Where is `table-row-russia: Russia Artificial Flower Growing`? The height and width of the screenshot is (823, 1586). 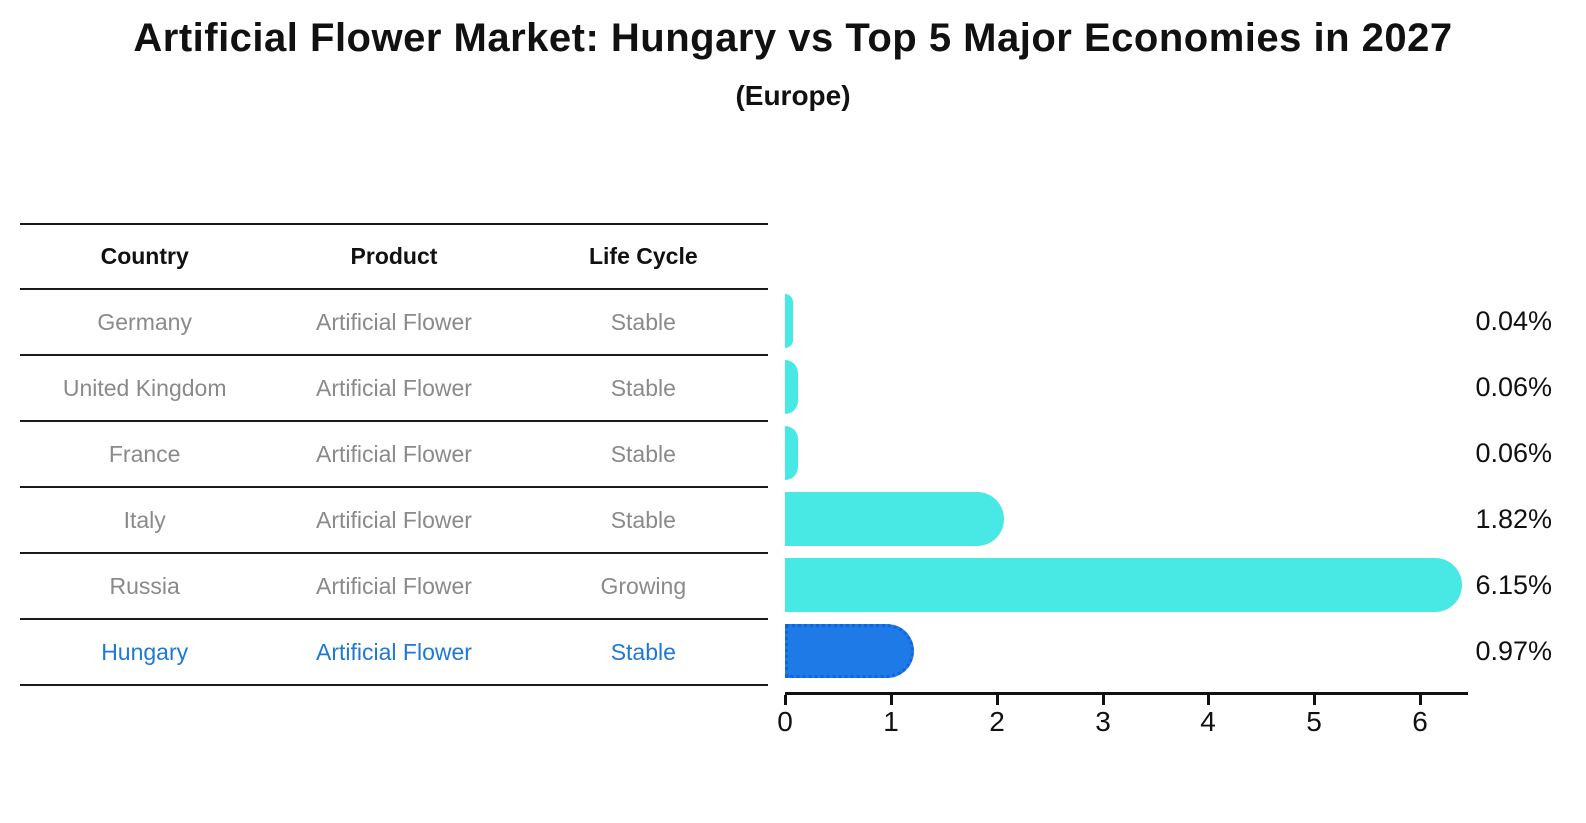 table-row-russia: Russia Artificial Flower Growing is located at coordinates (394, 587).